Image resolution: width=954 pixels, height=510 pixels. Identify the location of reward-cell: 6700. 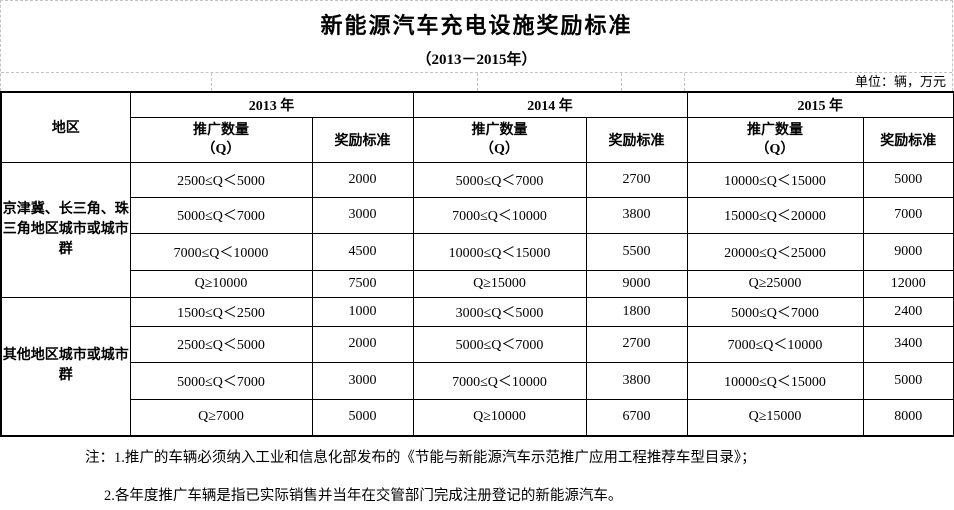
(636, 417).